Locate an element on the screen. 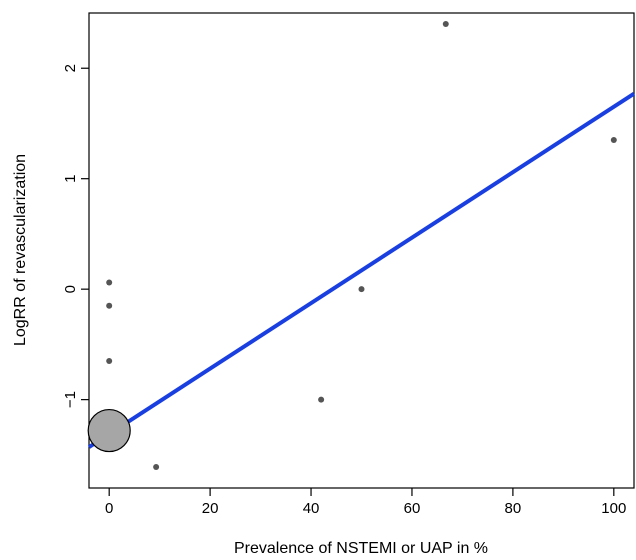 The image size is (636, 560). y-tick-label: −1 is located at coordinates (70, 399).